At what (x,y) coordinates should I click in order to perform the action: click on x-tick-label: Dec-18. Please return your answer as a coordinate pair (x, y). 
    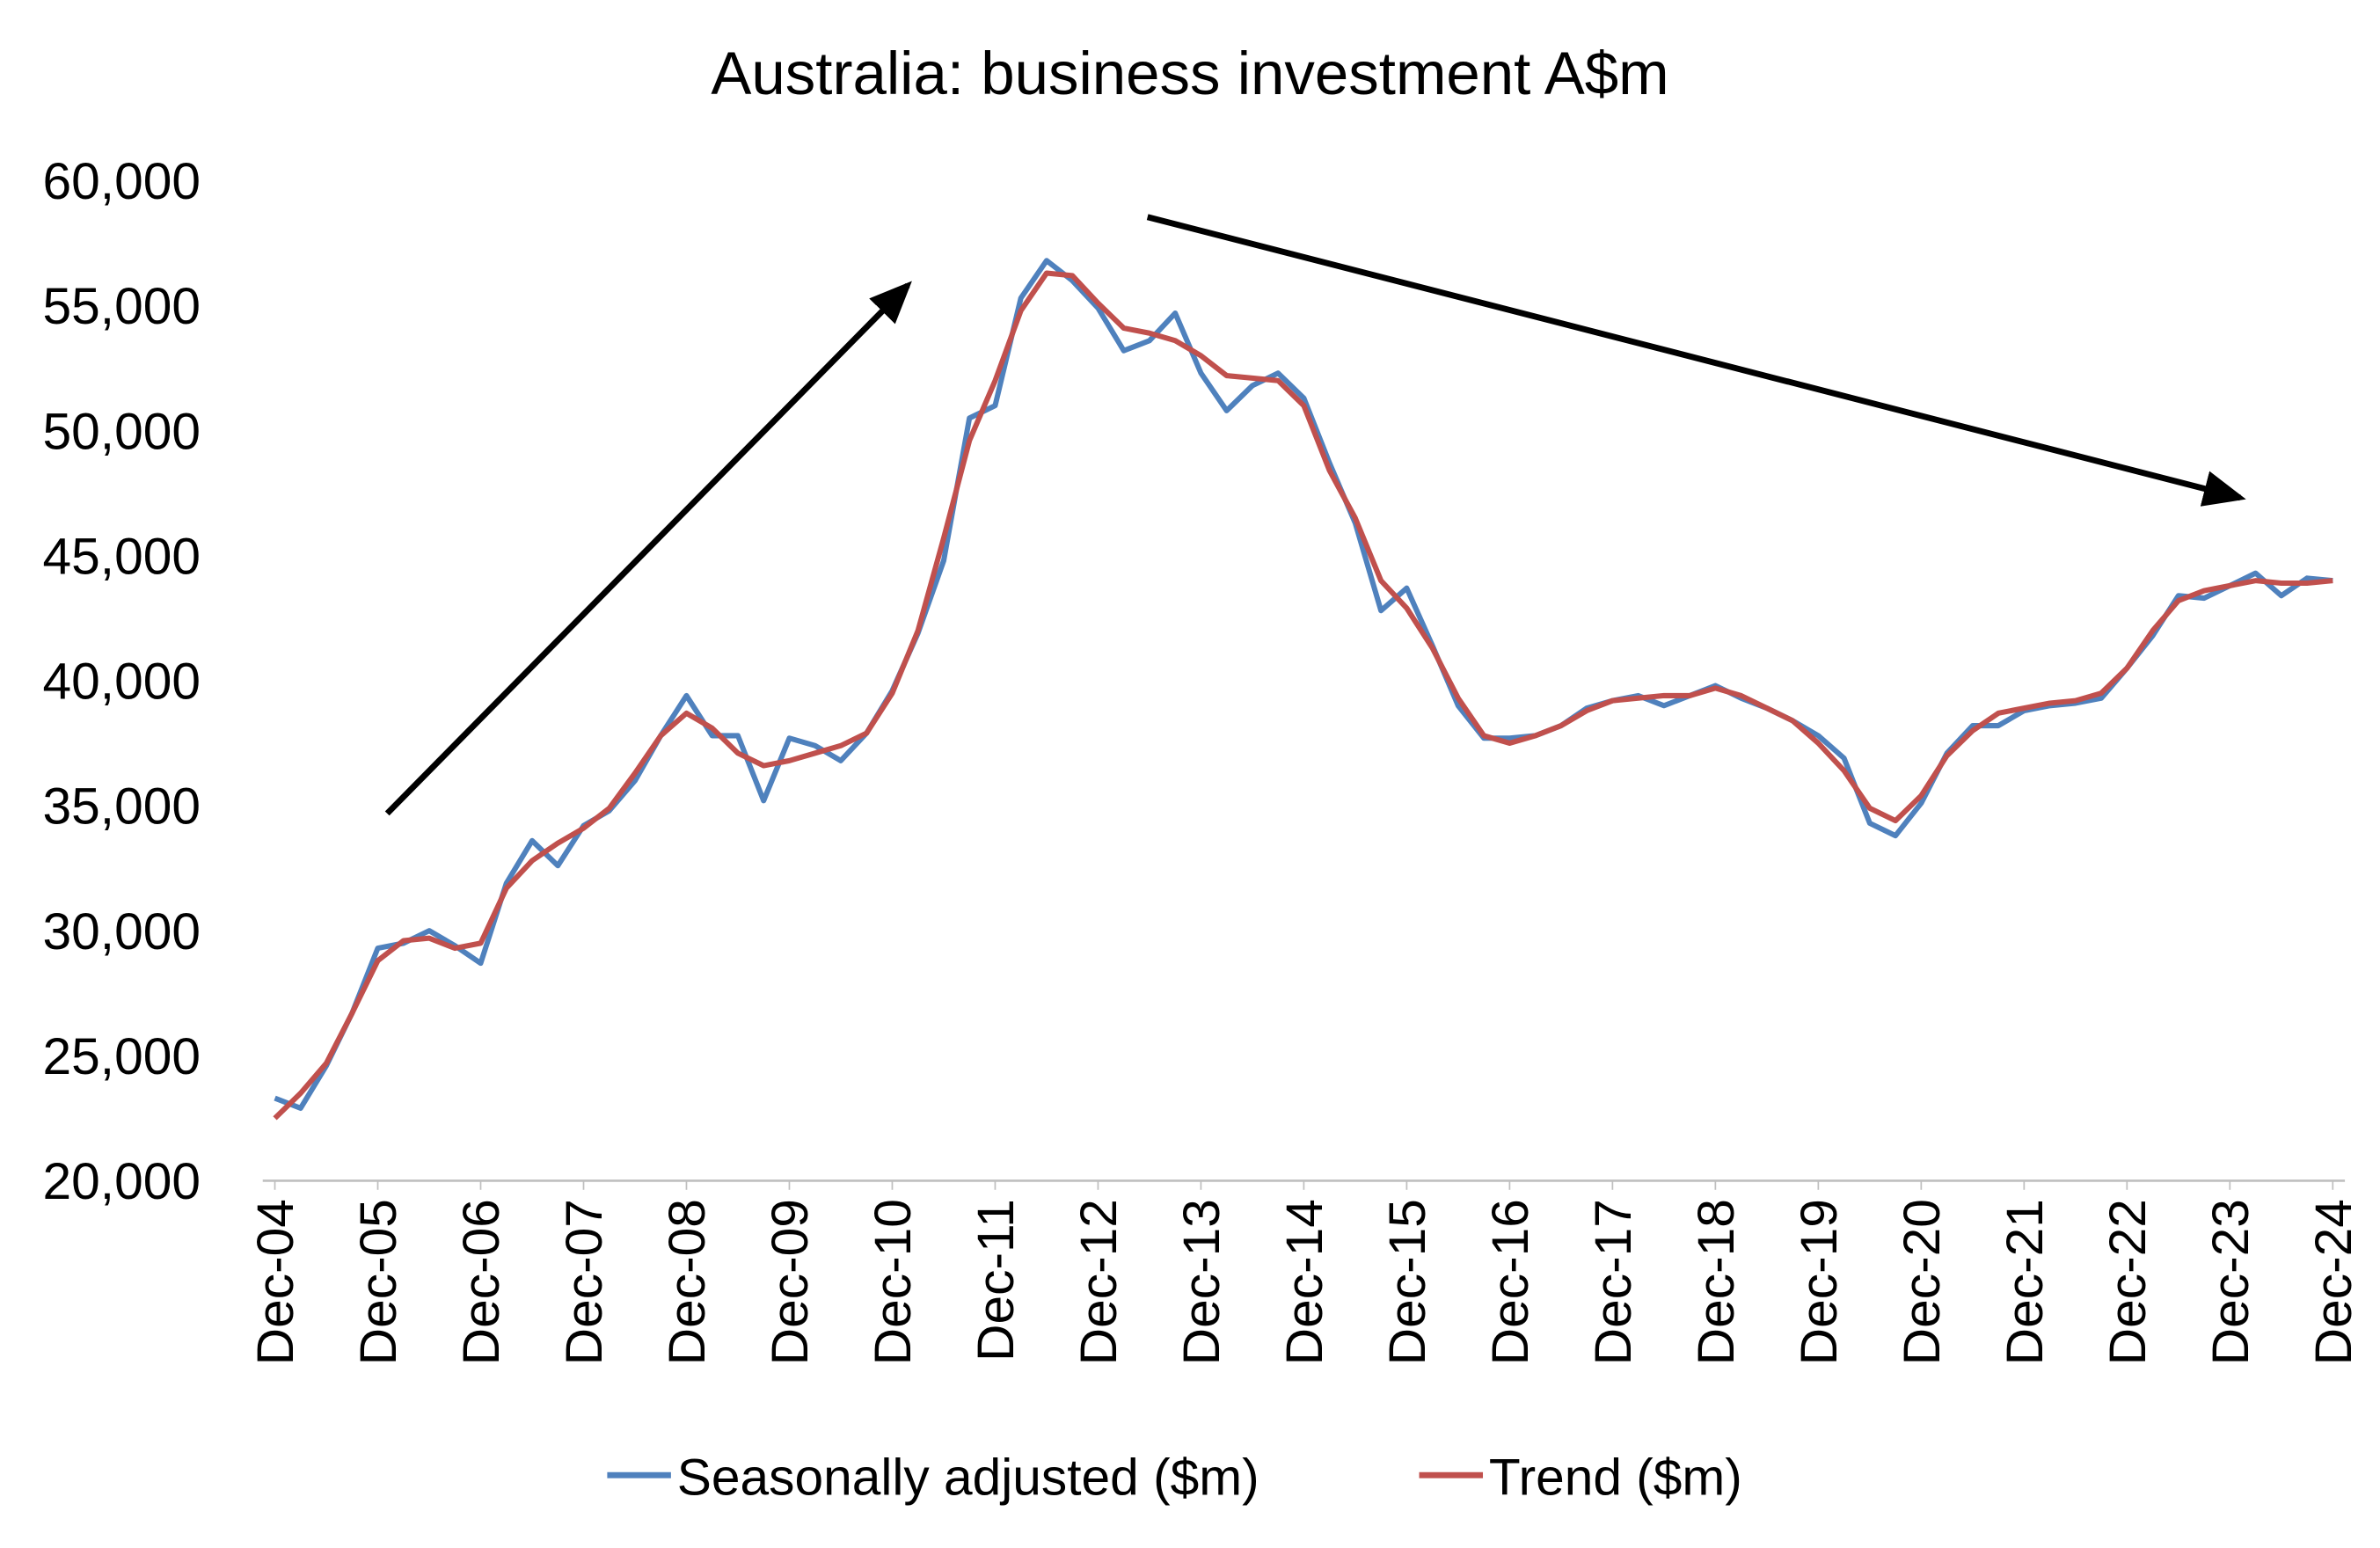
    Looking at the image, I should click on (1716, 1282).